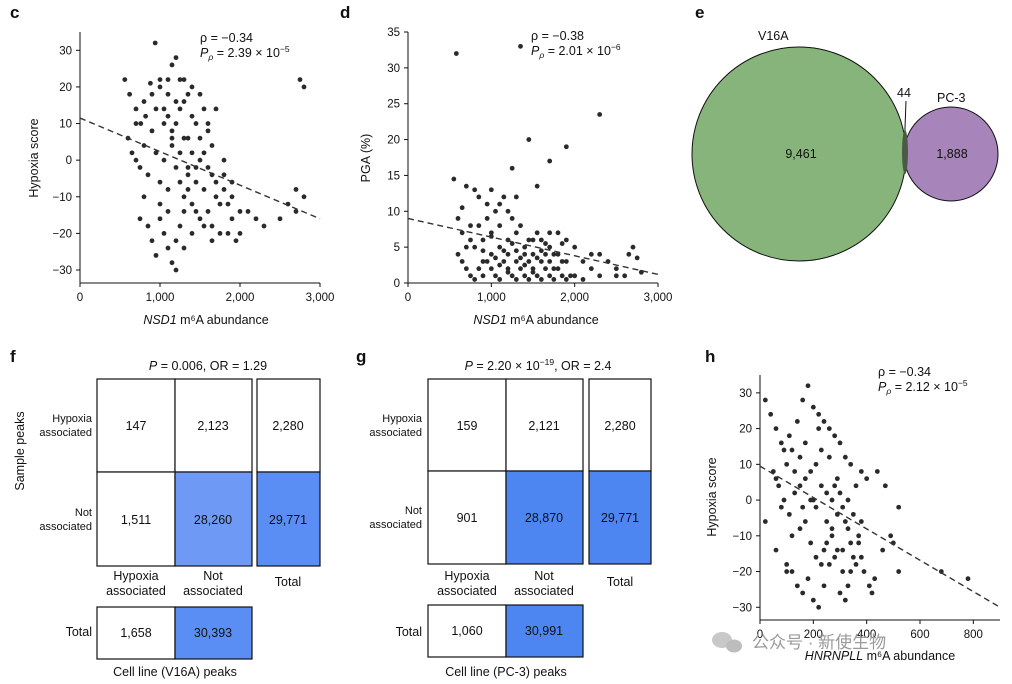 The image size is (1012, 684). What do you see at coordinates (467, 591) in the screenshot?
I see `g-col-label-1b: associated` at bounding box center [467, 591].